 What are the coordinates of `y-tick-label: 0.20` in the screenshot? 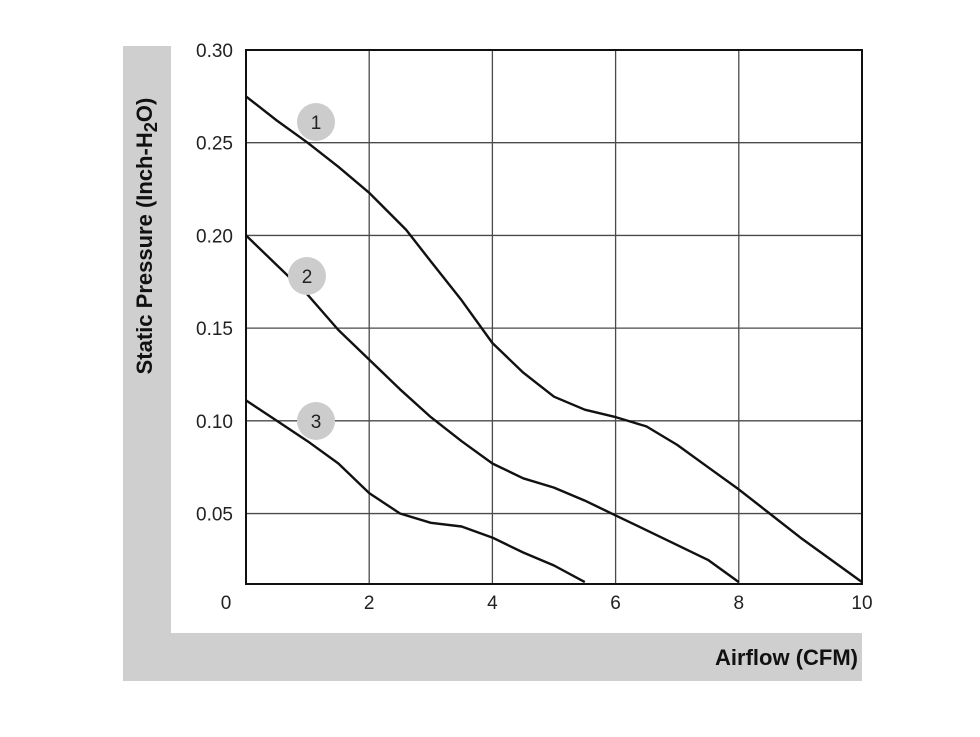 It's located at (214, 236).